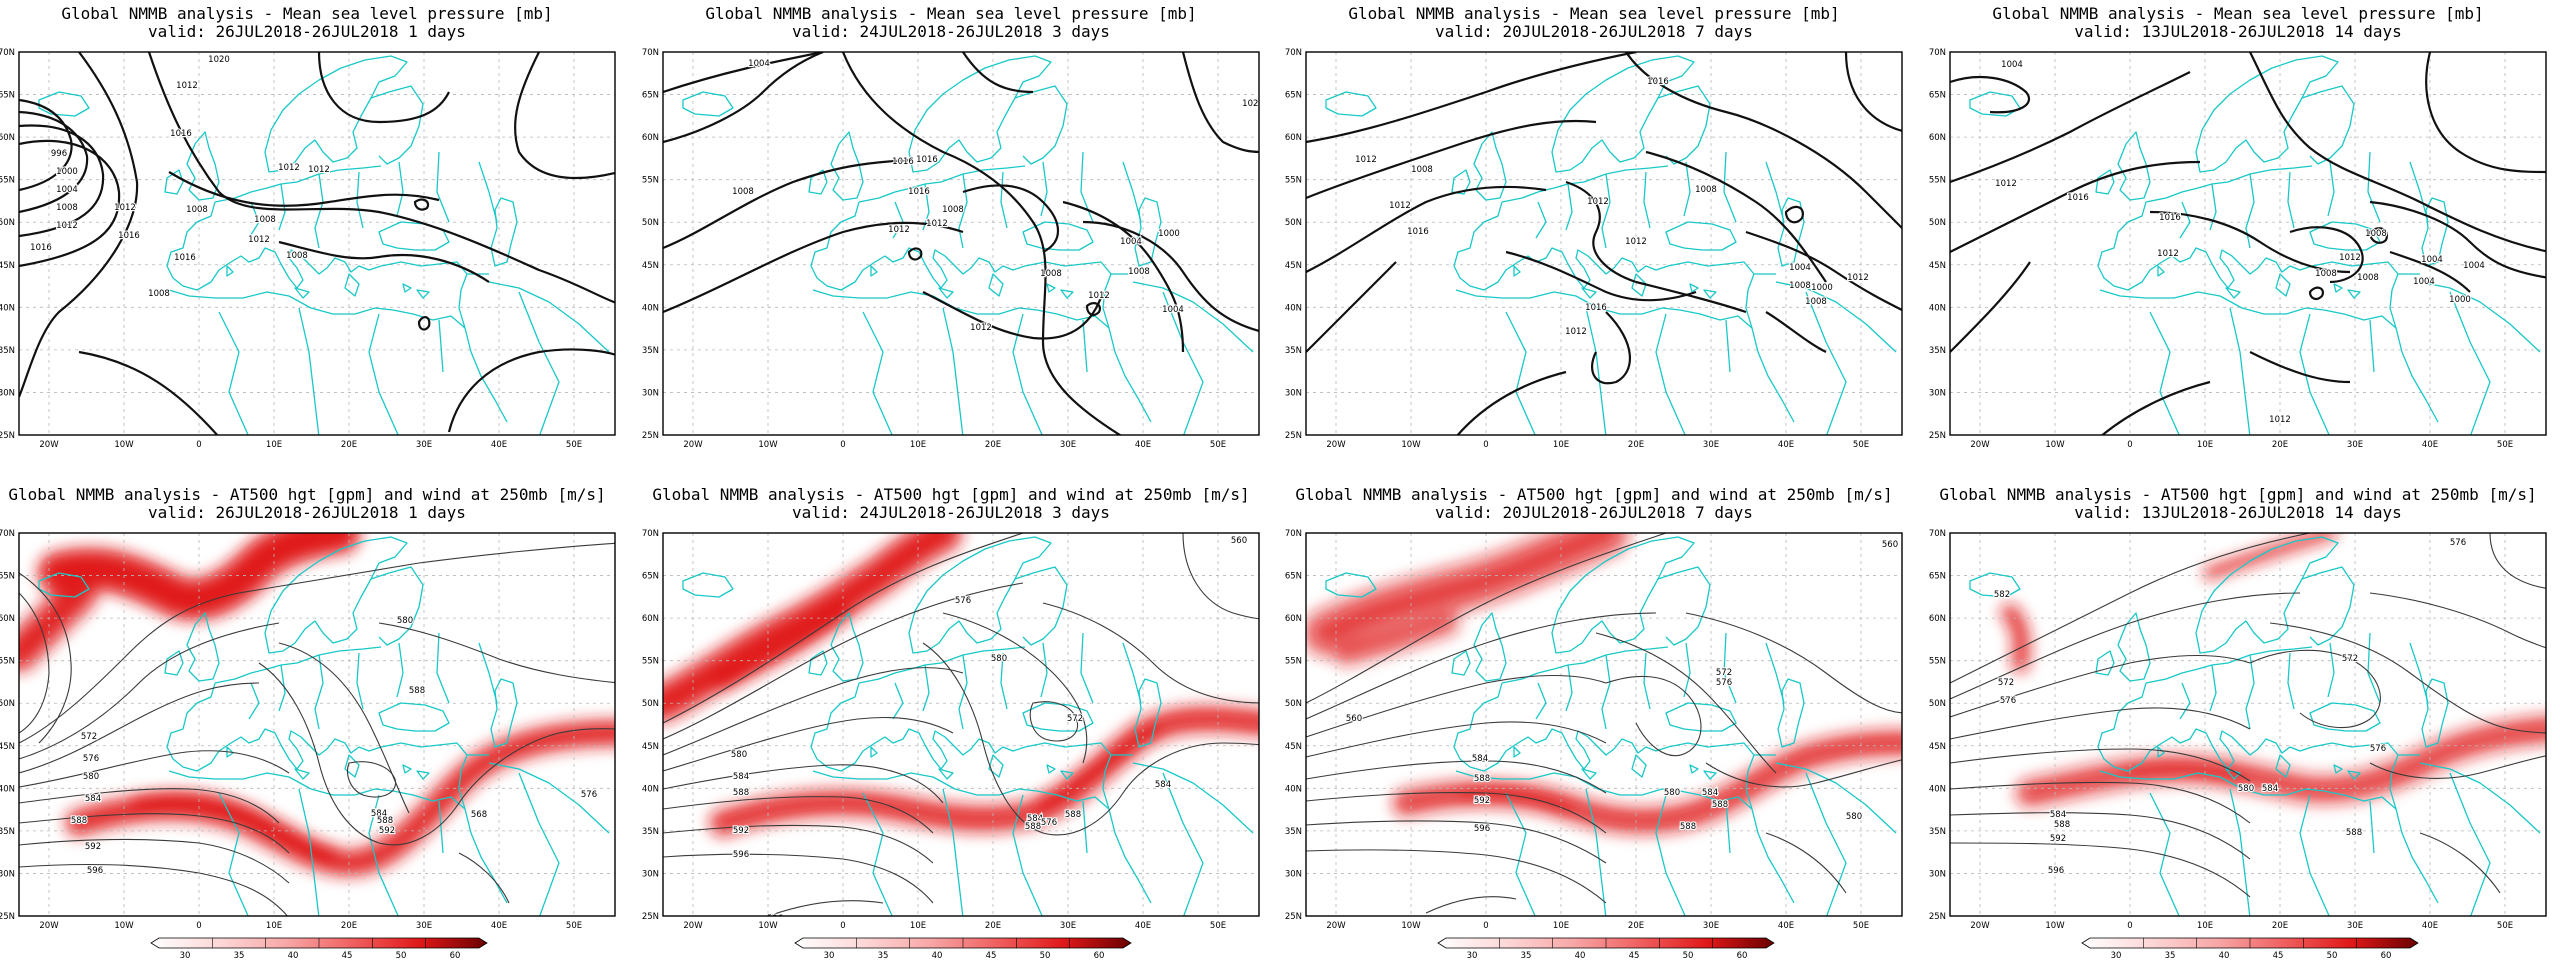 This screenshot has height=960, width=2560. I want to click on pressure-isobars, so click(1604, 243).